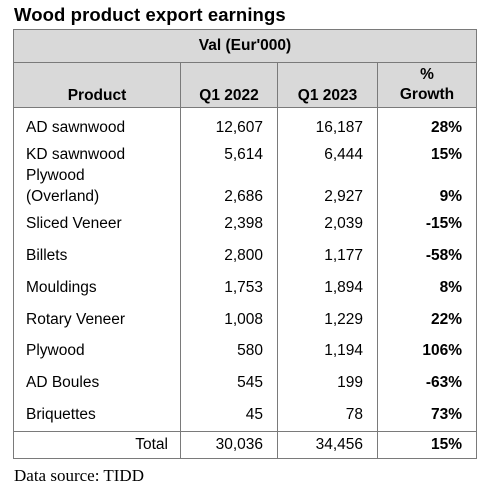  I want to click on value-unit-header: Val (Eur'000), so click(245, 46).